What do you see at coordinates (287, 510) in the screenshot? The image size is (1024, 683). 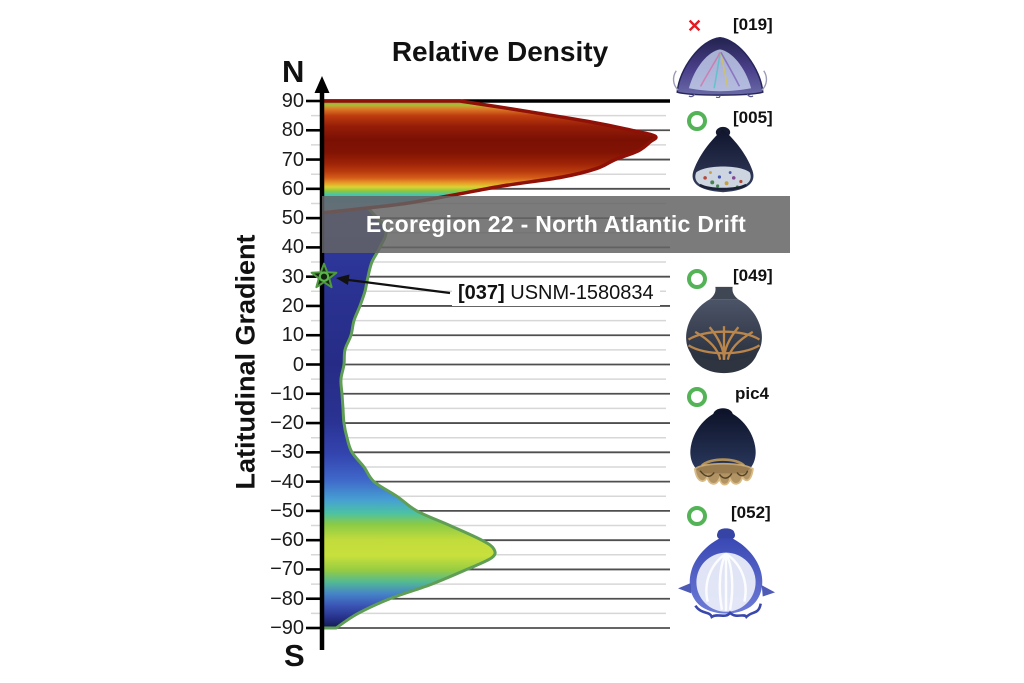 I see `tick-label-−50: −50` at bounding box center [287, 510].